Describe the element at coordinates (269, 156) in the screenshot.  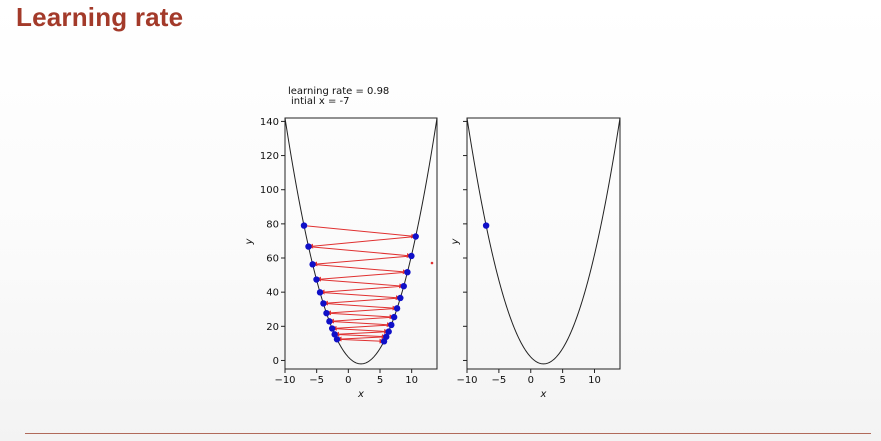
I see `y-tick-label: 120` at that location.